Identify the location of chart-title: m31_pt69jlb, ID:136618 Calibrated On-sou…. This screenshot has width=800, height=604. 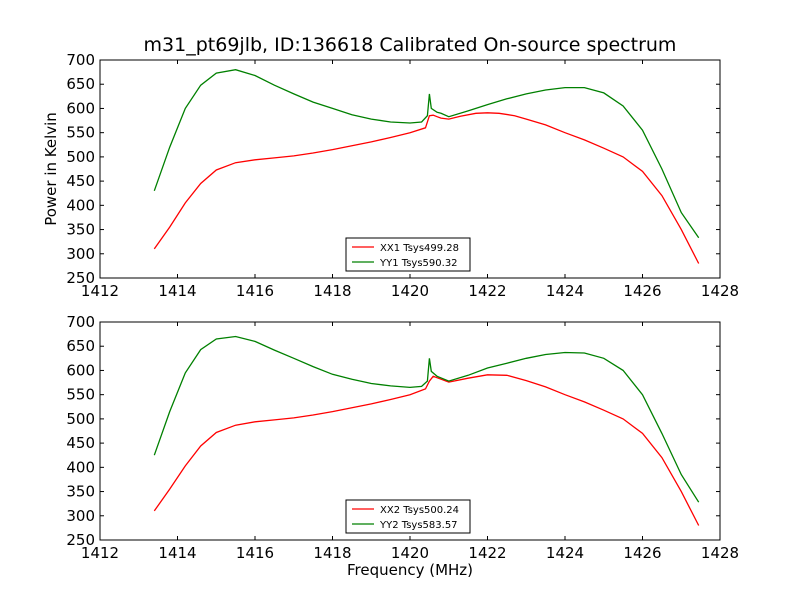
(410, 45).